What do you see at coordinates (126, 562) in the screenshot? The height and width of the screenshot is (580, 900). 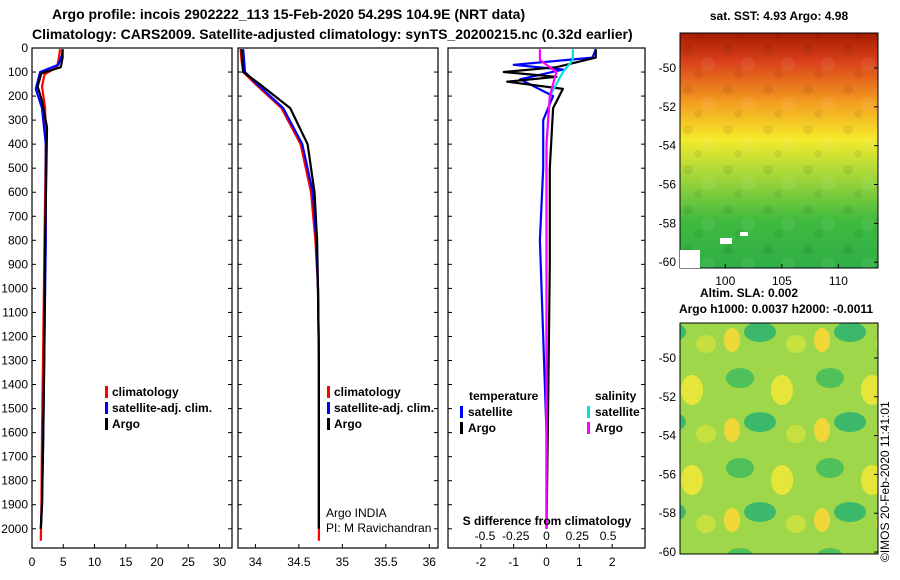 I see `x-tick-label: 15` at bounding box center [126, 562].